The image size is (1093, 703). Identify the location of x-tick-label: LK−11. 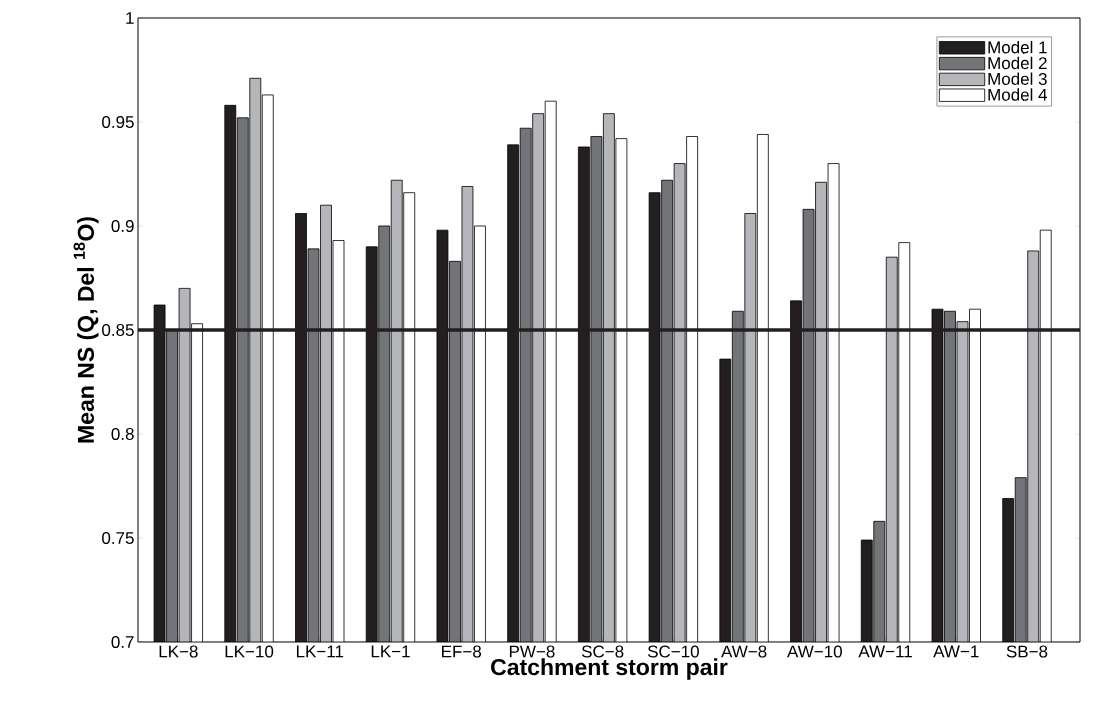
(320, 651).